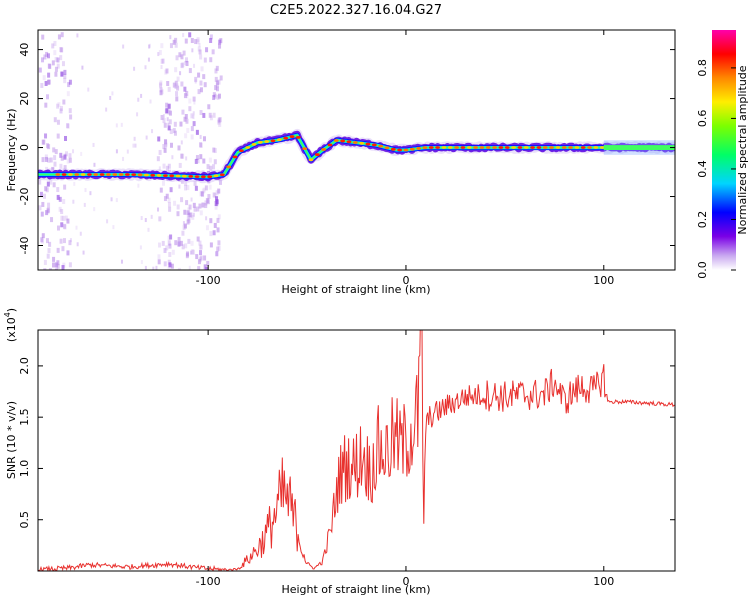  I want to click on spectrogram-x-axis-label: Height of straight line (km), so click(355, 289).